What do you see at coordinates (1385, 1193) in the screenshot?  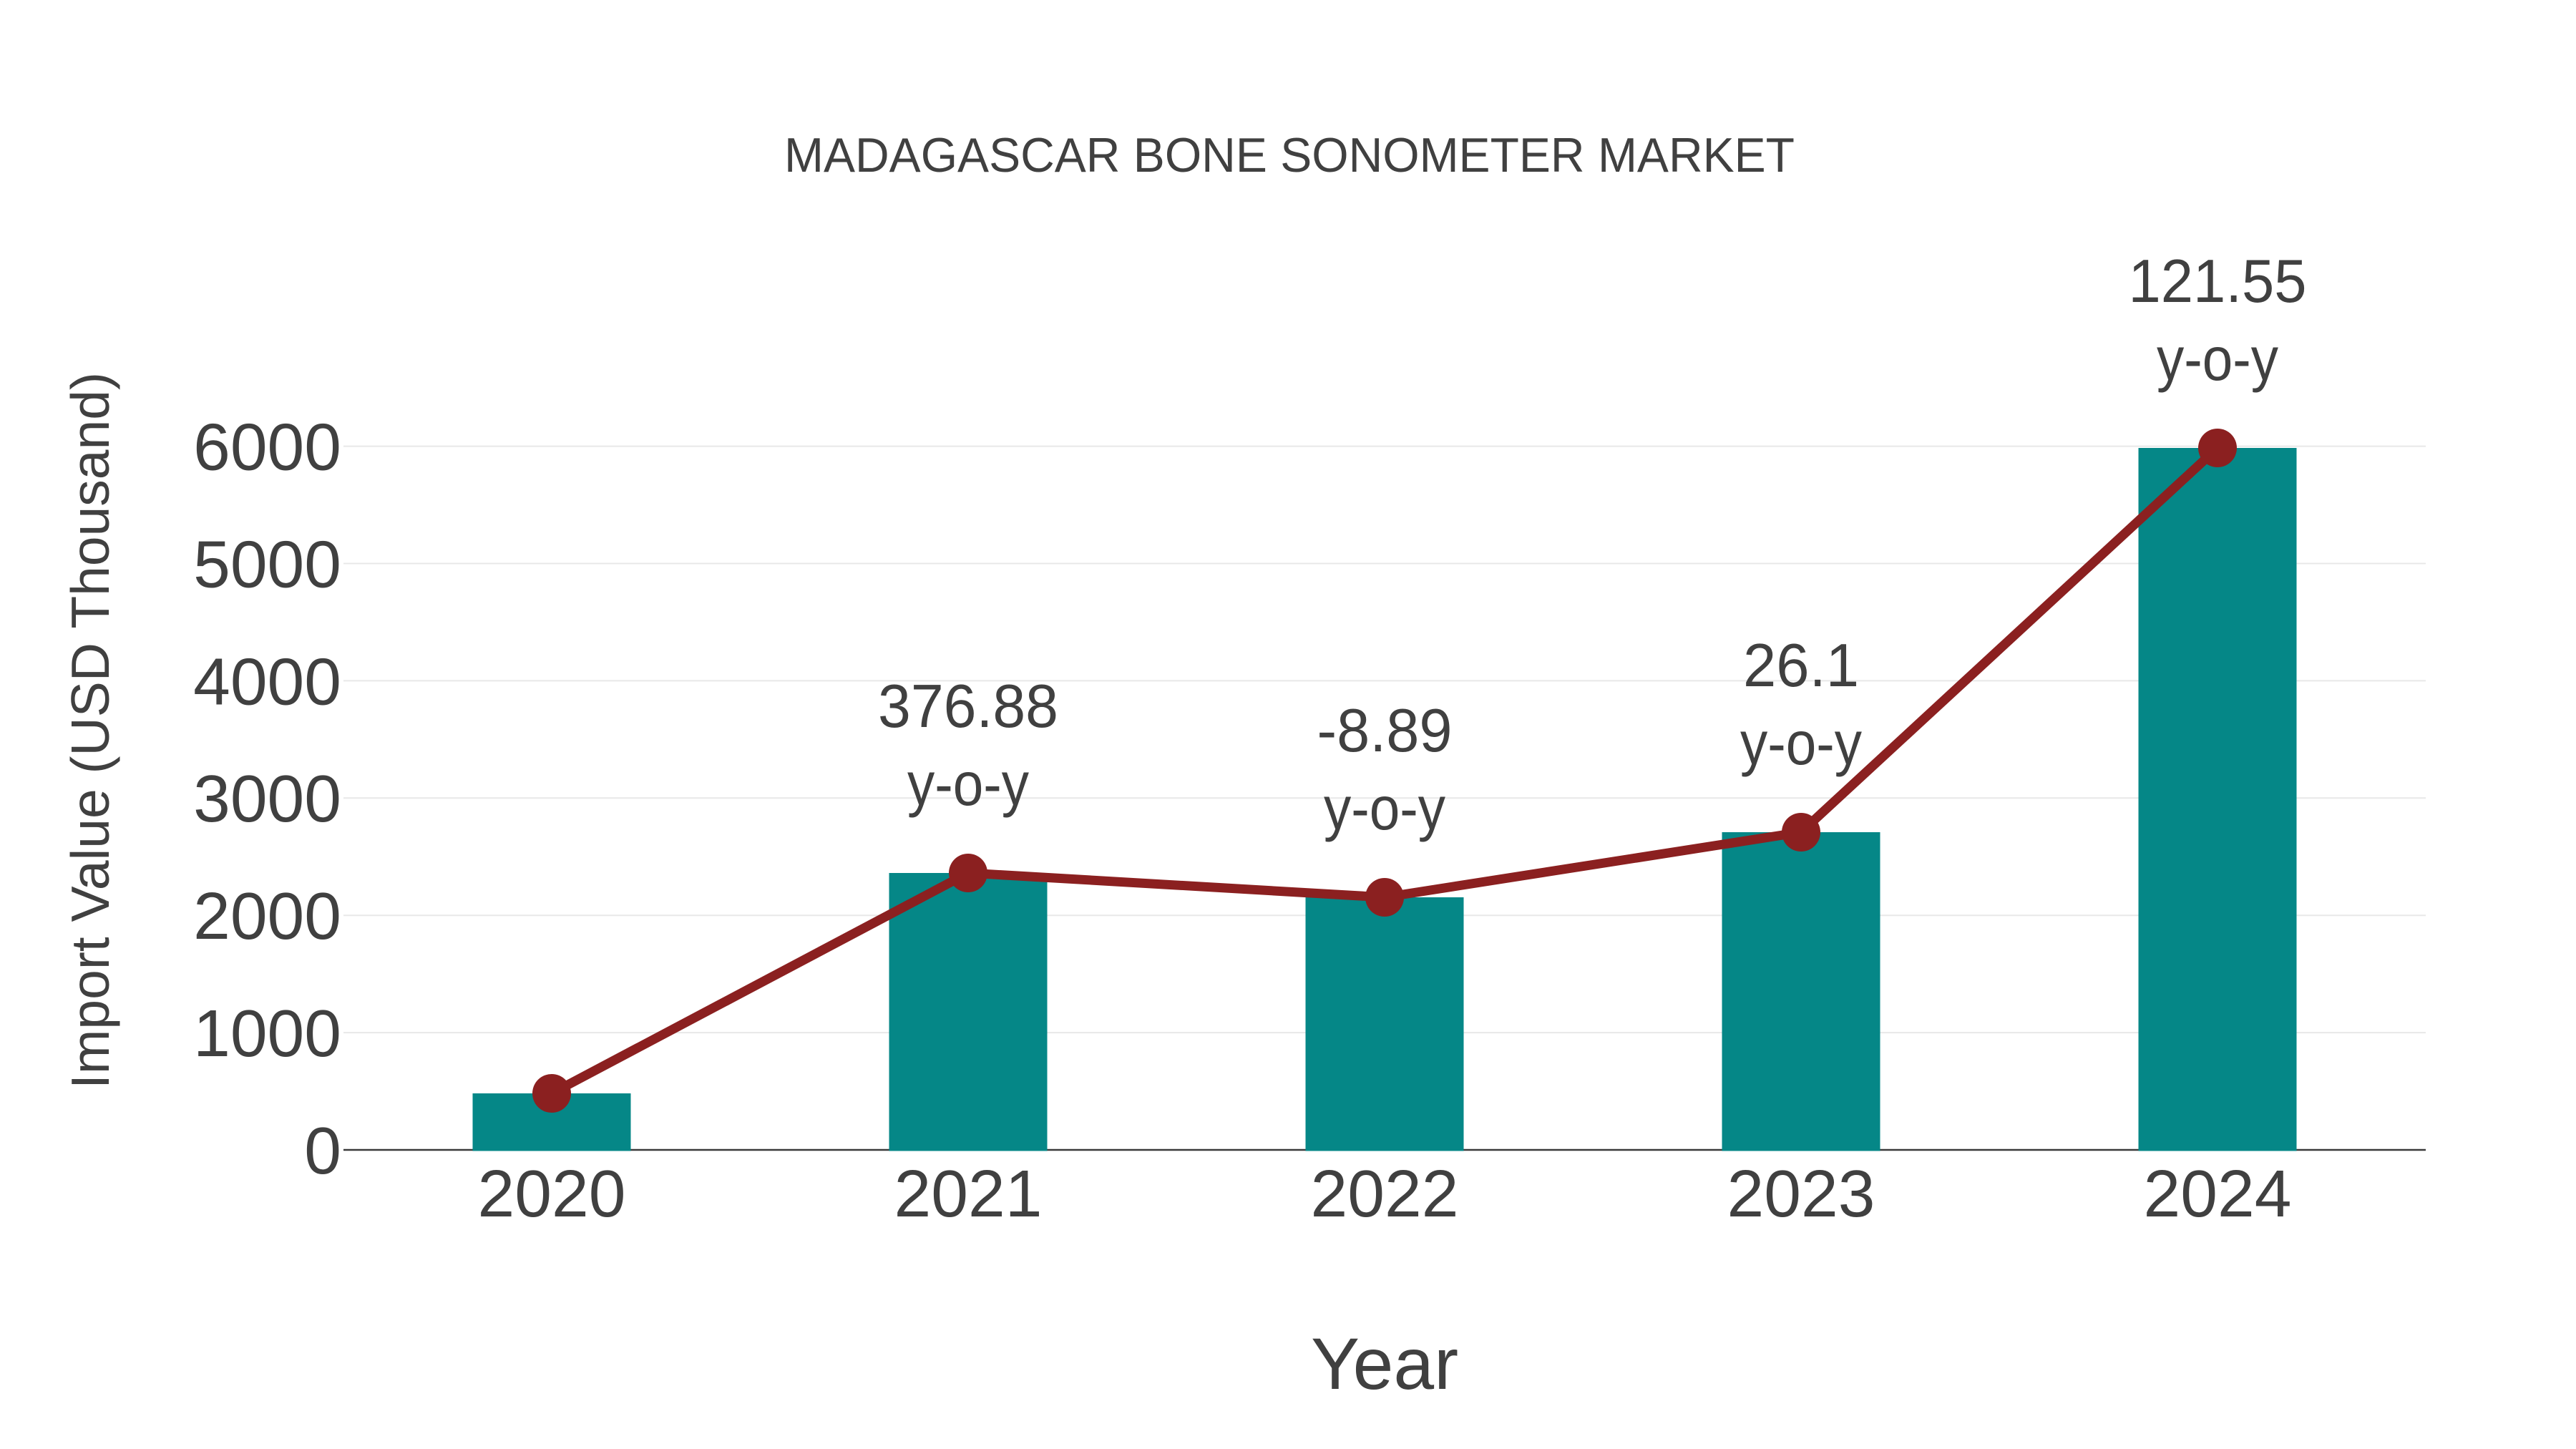 I see `svg-text: 2022` at bounding box center [1385, 1193].